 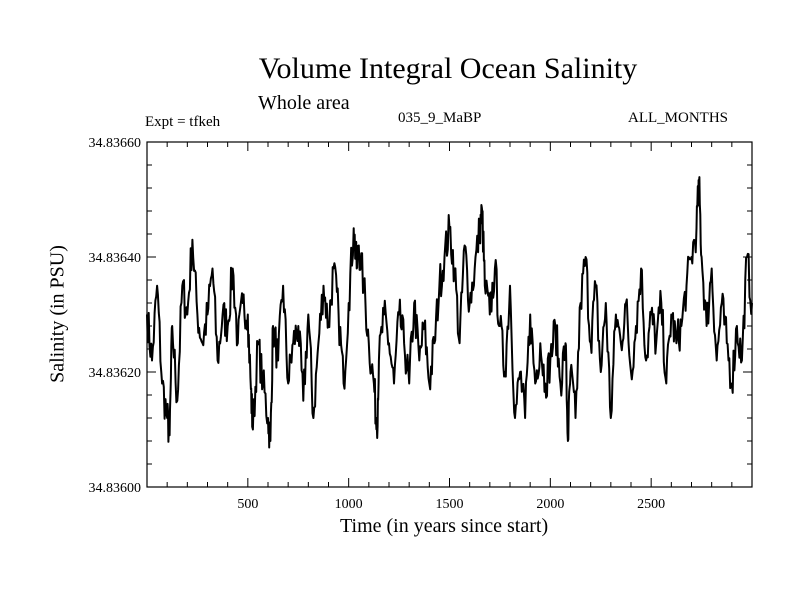 I want to click on period-label: 035_9_MaBP, so click(x=440, y=118).